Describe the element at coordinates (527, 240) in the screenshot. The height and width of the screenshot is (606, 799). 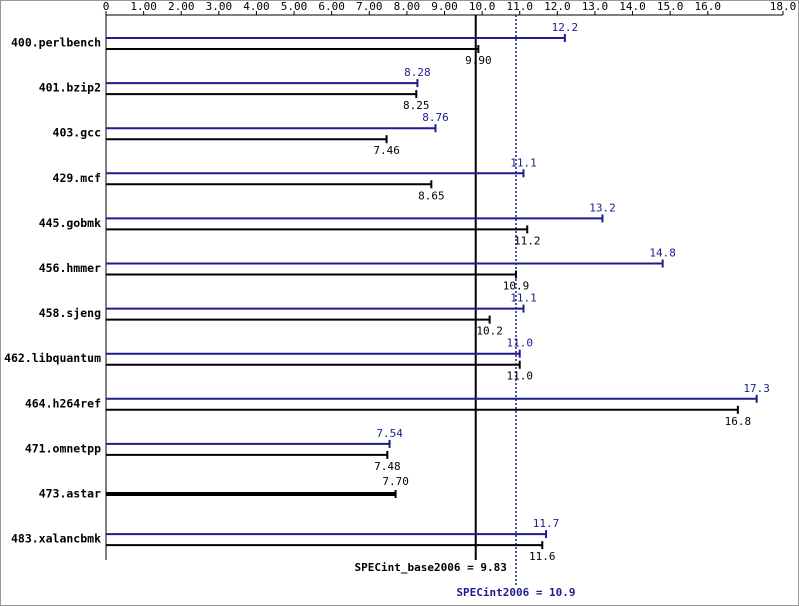
I see `value-label: 11.2` at that location.